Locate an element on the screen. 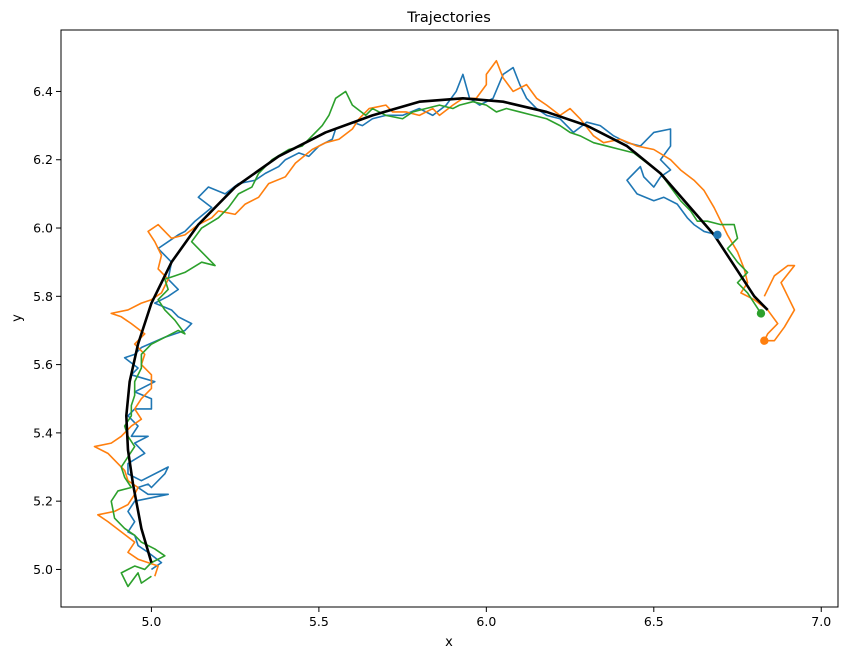 Image resolution: width=846 pixels, height=659 pixels. x-tick-label: 6.0 is located at coordinates (486, 621).